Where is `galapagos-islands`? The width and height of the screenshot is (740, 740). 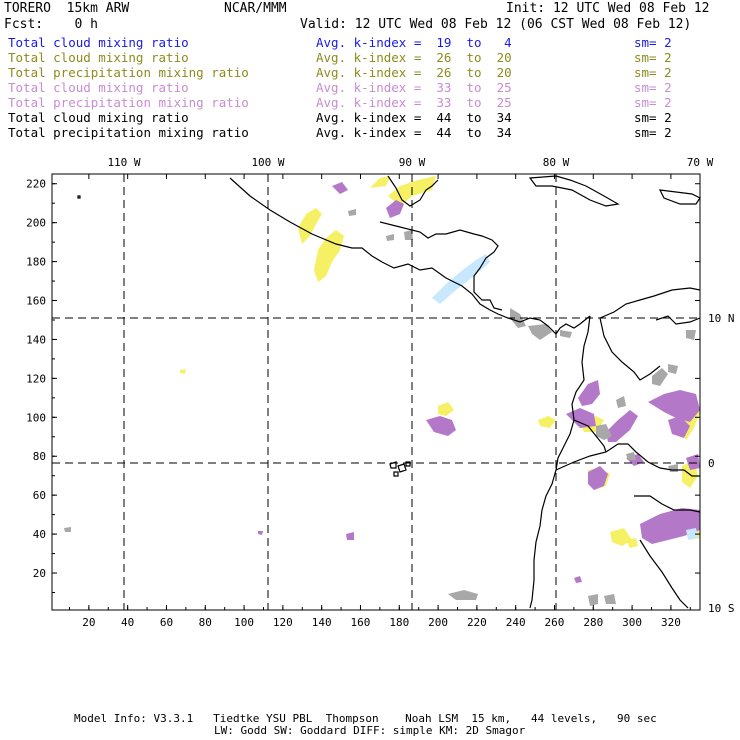 galapagos-islands is located at coordinates (400, 469).